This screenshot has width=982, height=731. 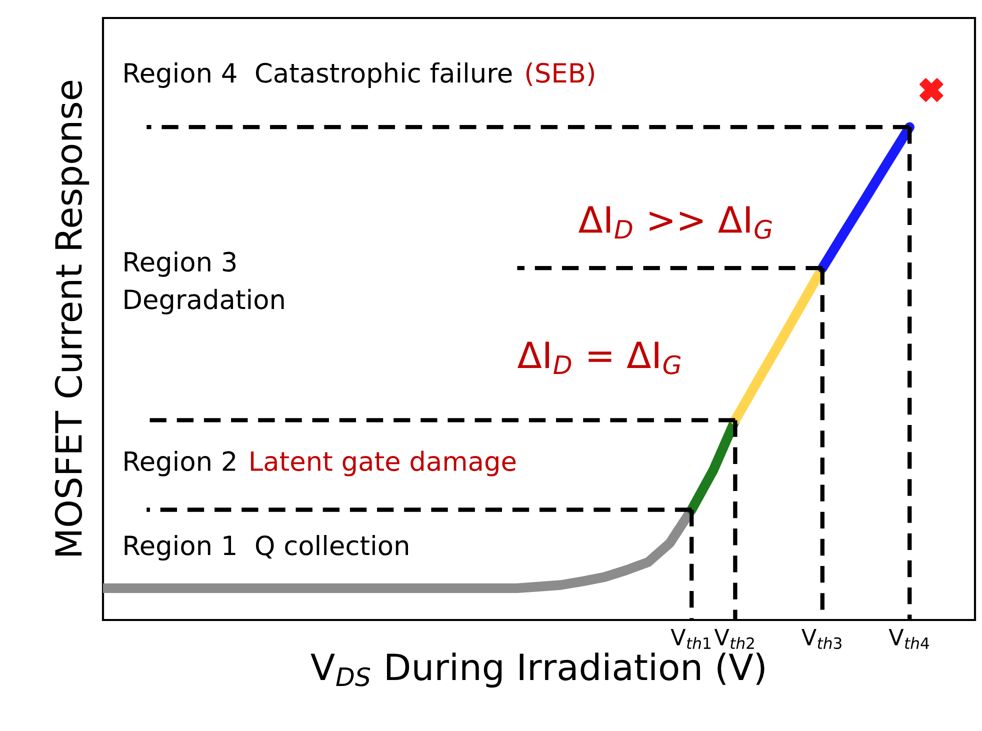 I want to click on text: (SEB), so click(x=560, y=74).